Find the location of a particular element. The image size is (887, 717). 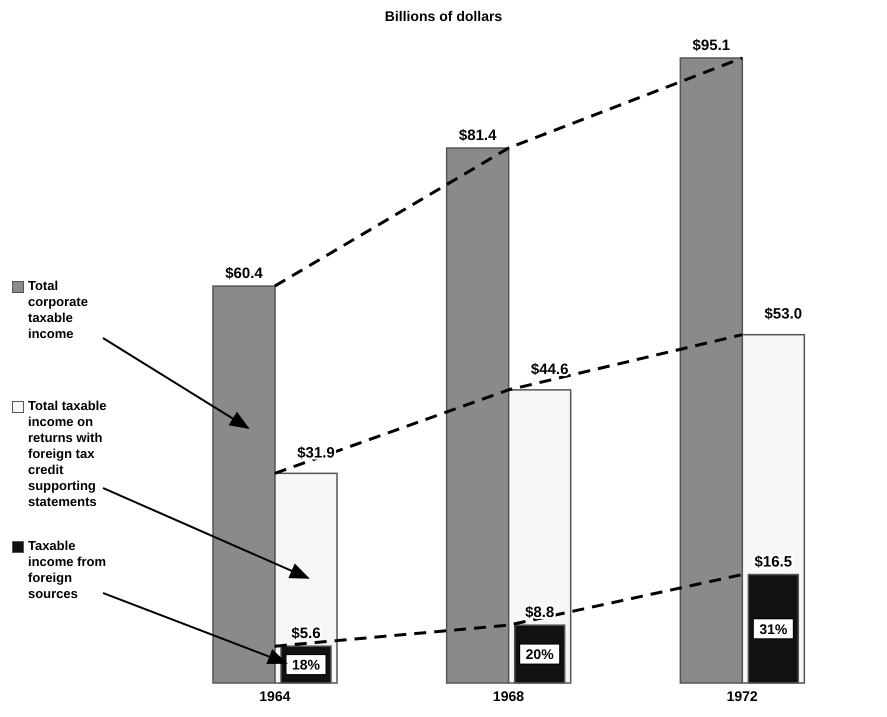

x-tick-label: 1964 is located at coordinates (275, 696).